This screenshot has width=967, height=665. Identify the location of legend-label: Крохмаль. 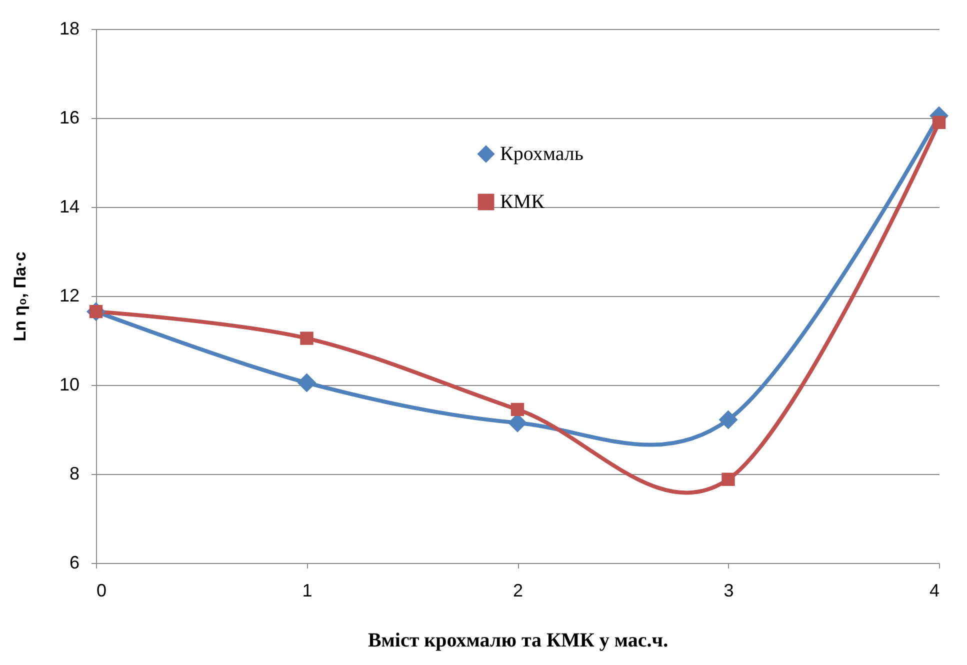
(542, 154).